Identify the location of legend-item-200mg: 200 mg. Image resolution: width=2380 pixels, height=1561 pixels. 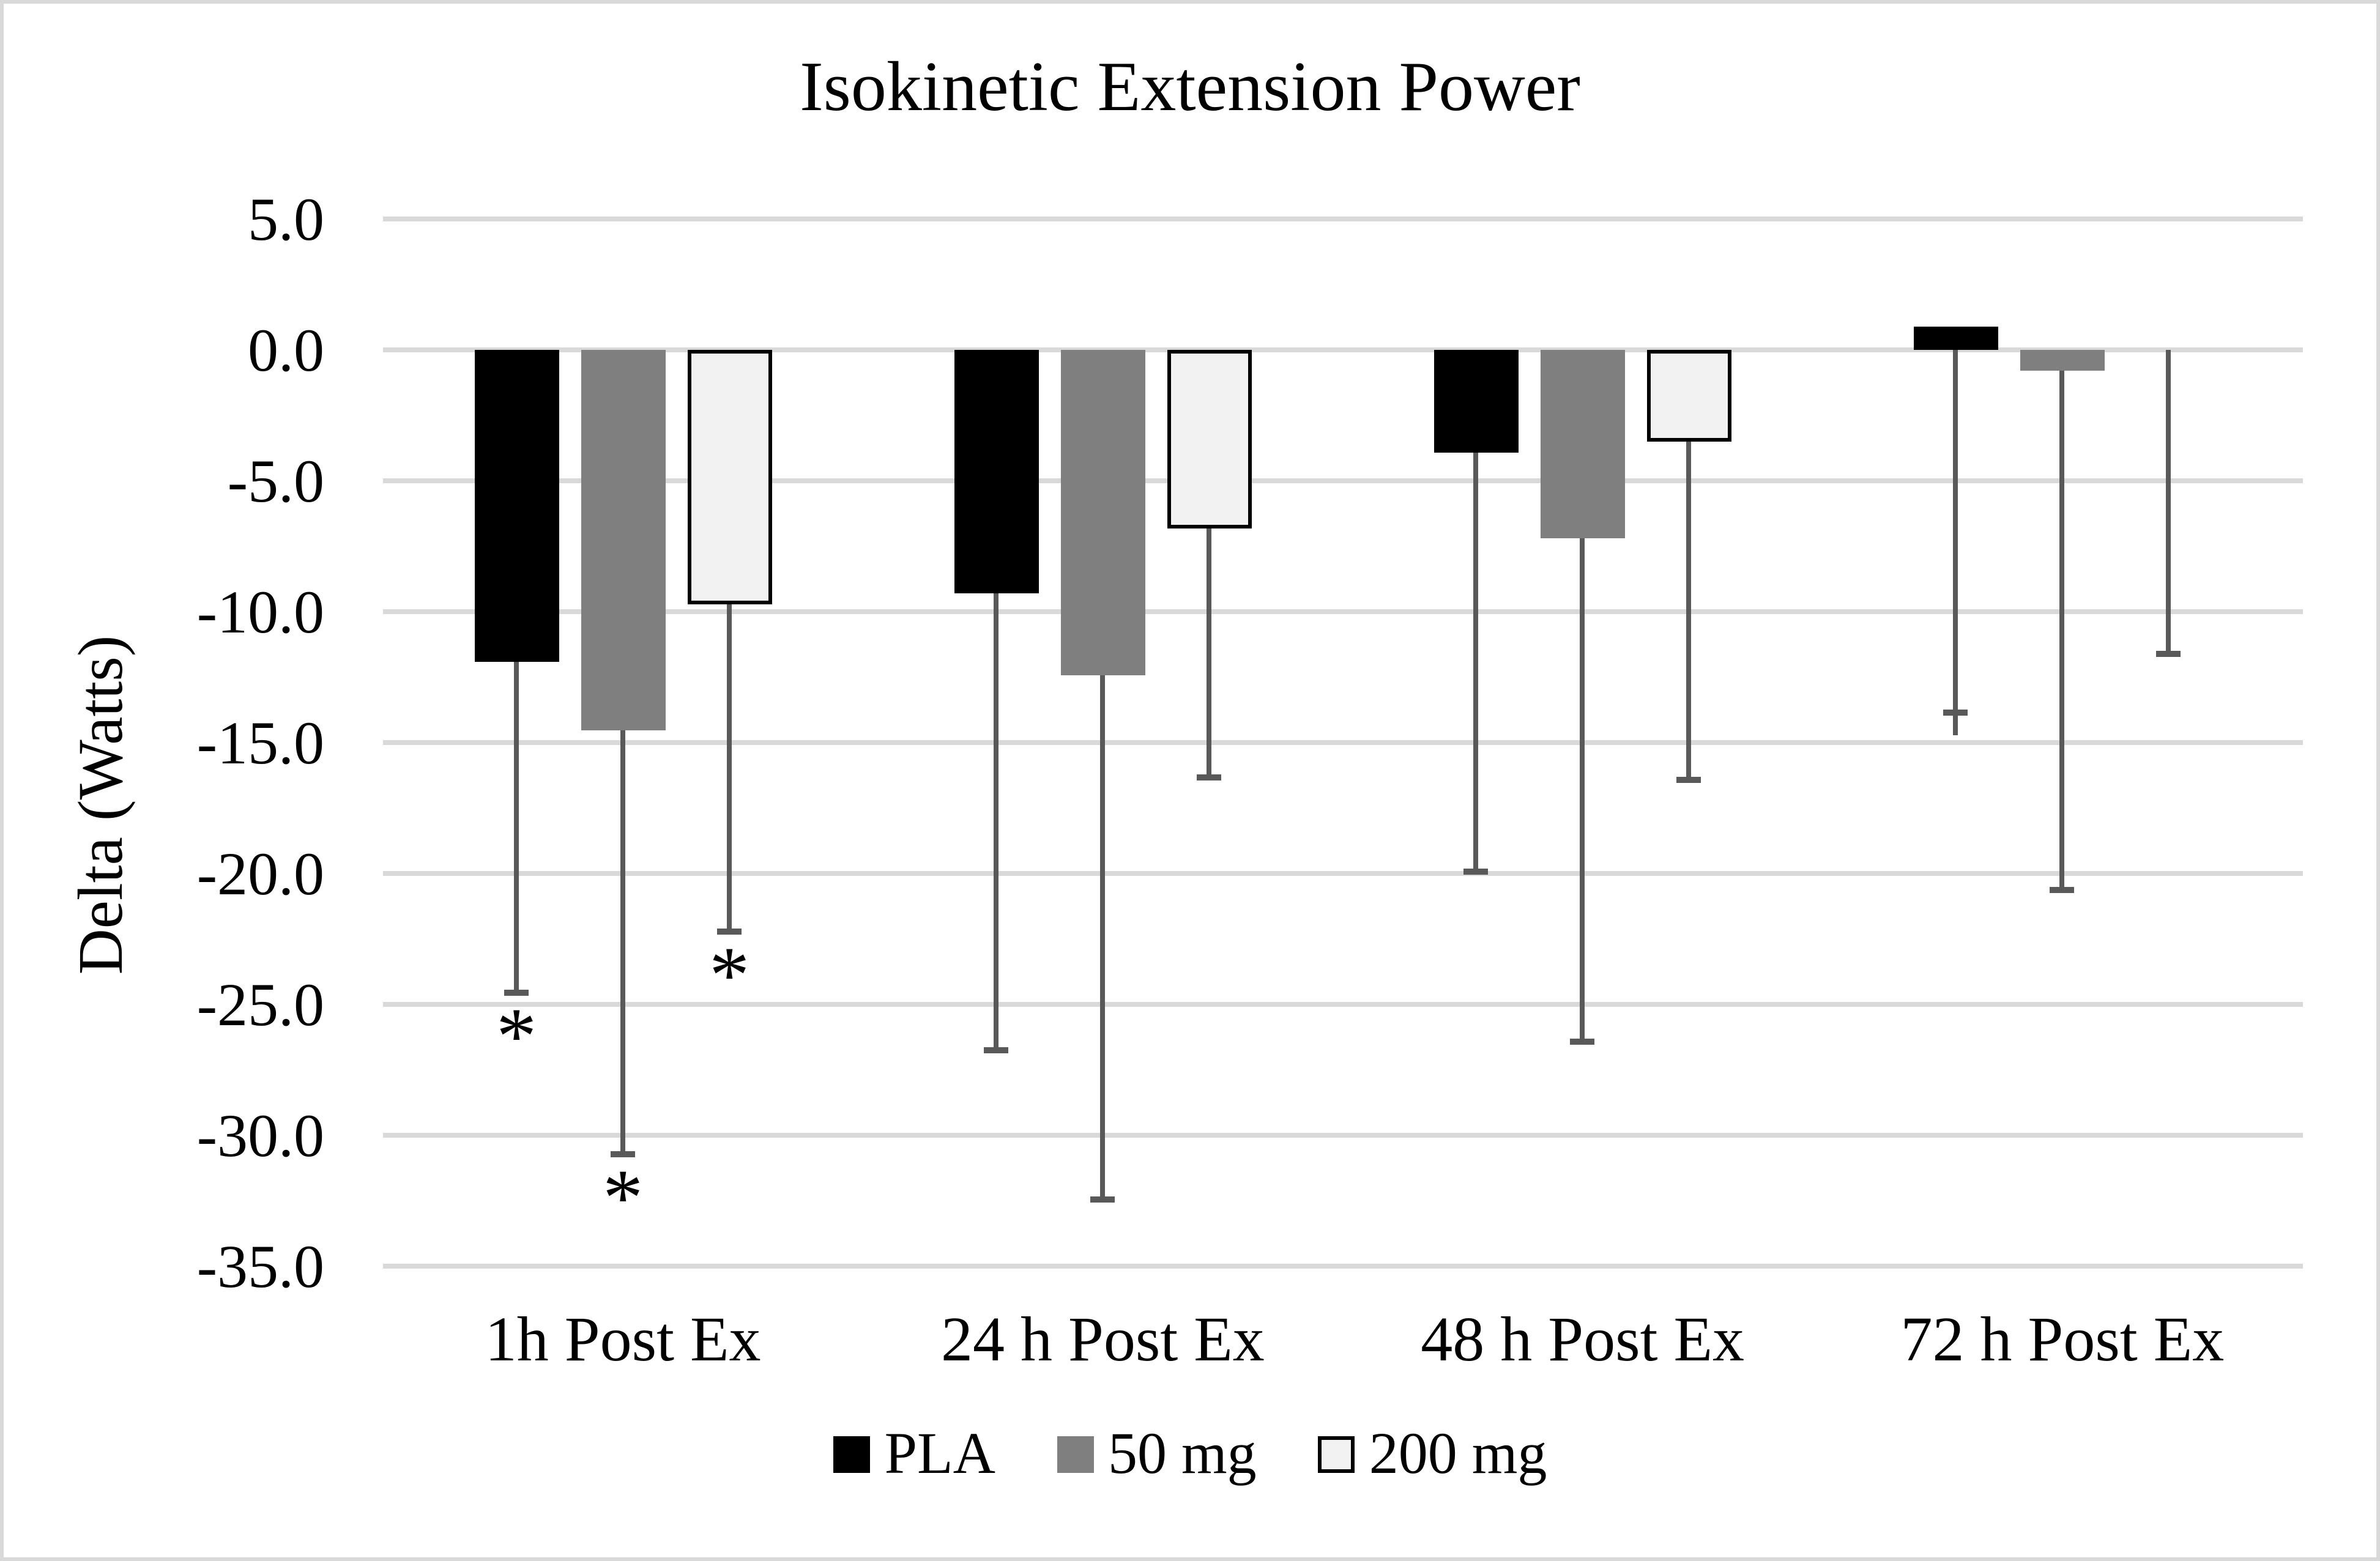
(1432, 1454).